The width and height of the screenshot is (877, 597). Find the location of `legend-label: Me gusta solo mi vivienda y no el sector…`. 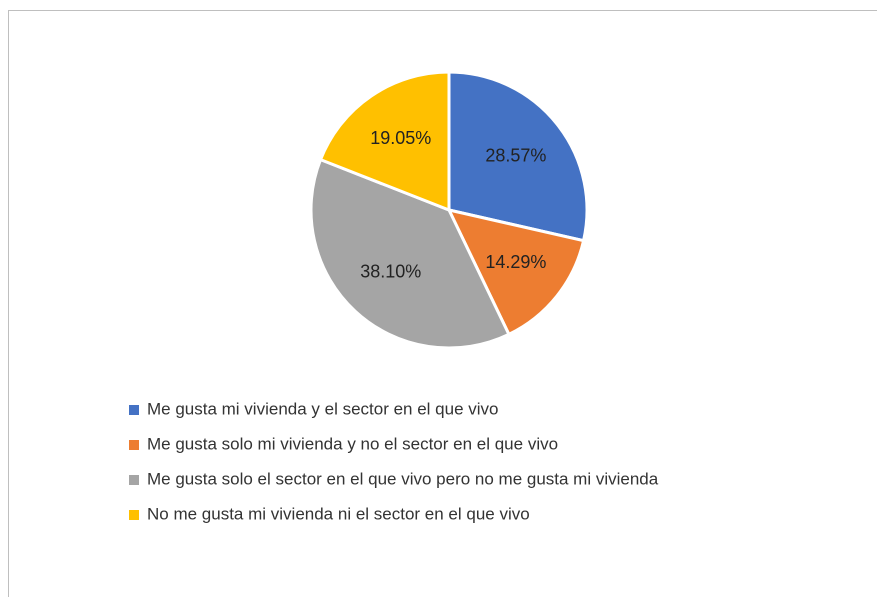

legend-label: Me gusta solo mi vivienda y no el sector… is located at coordinates (352, 443).